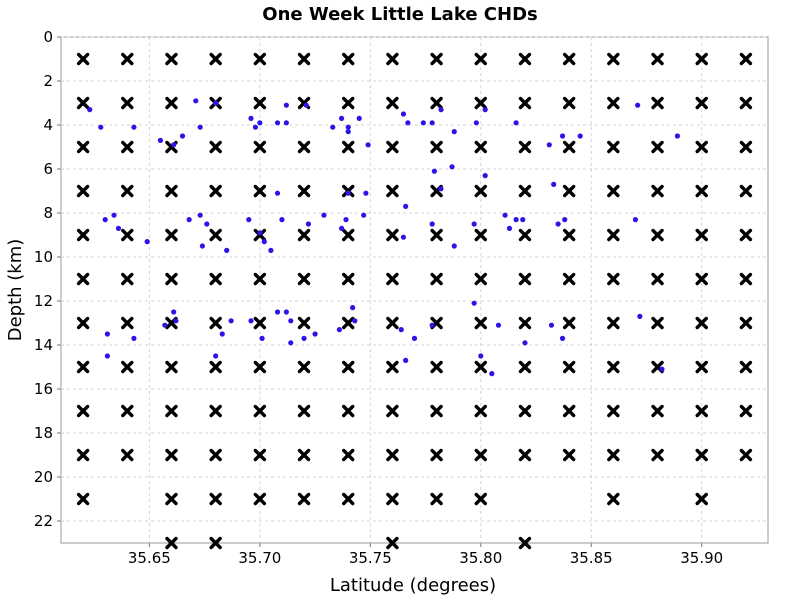 The height and width of the screenshot is (600, 800). Describe the element at coordinates (43, 521) in the screenshot. I see `y-tick-label: 22` at that location.